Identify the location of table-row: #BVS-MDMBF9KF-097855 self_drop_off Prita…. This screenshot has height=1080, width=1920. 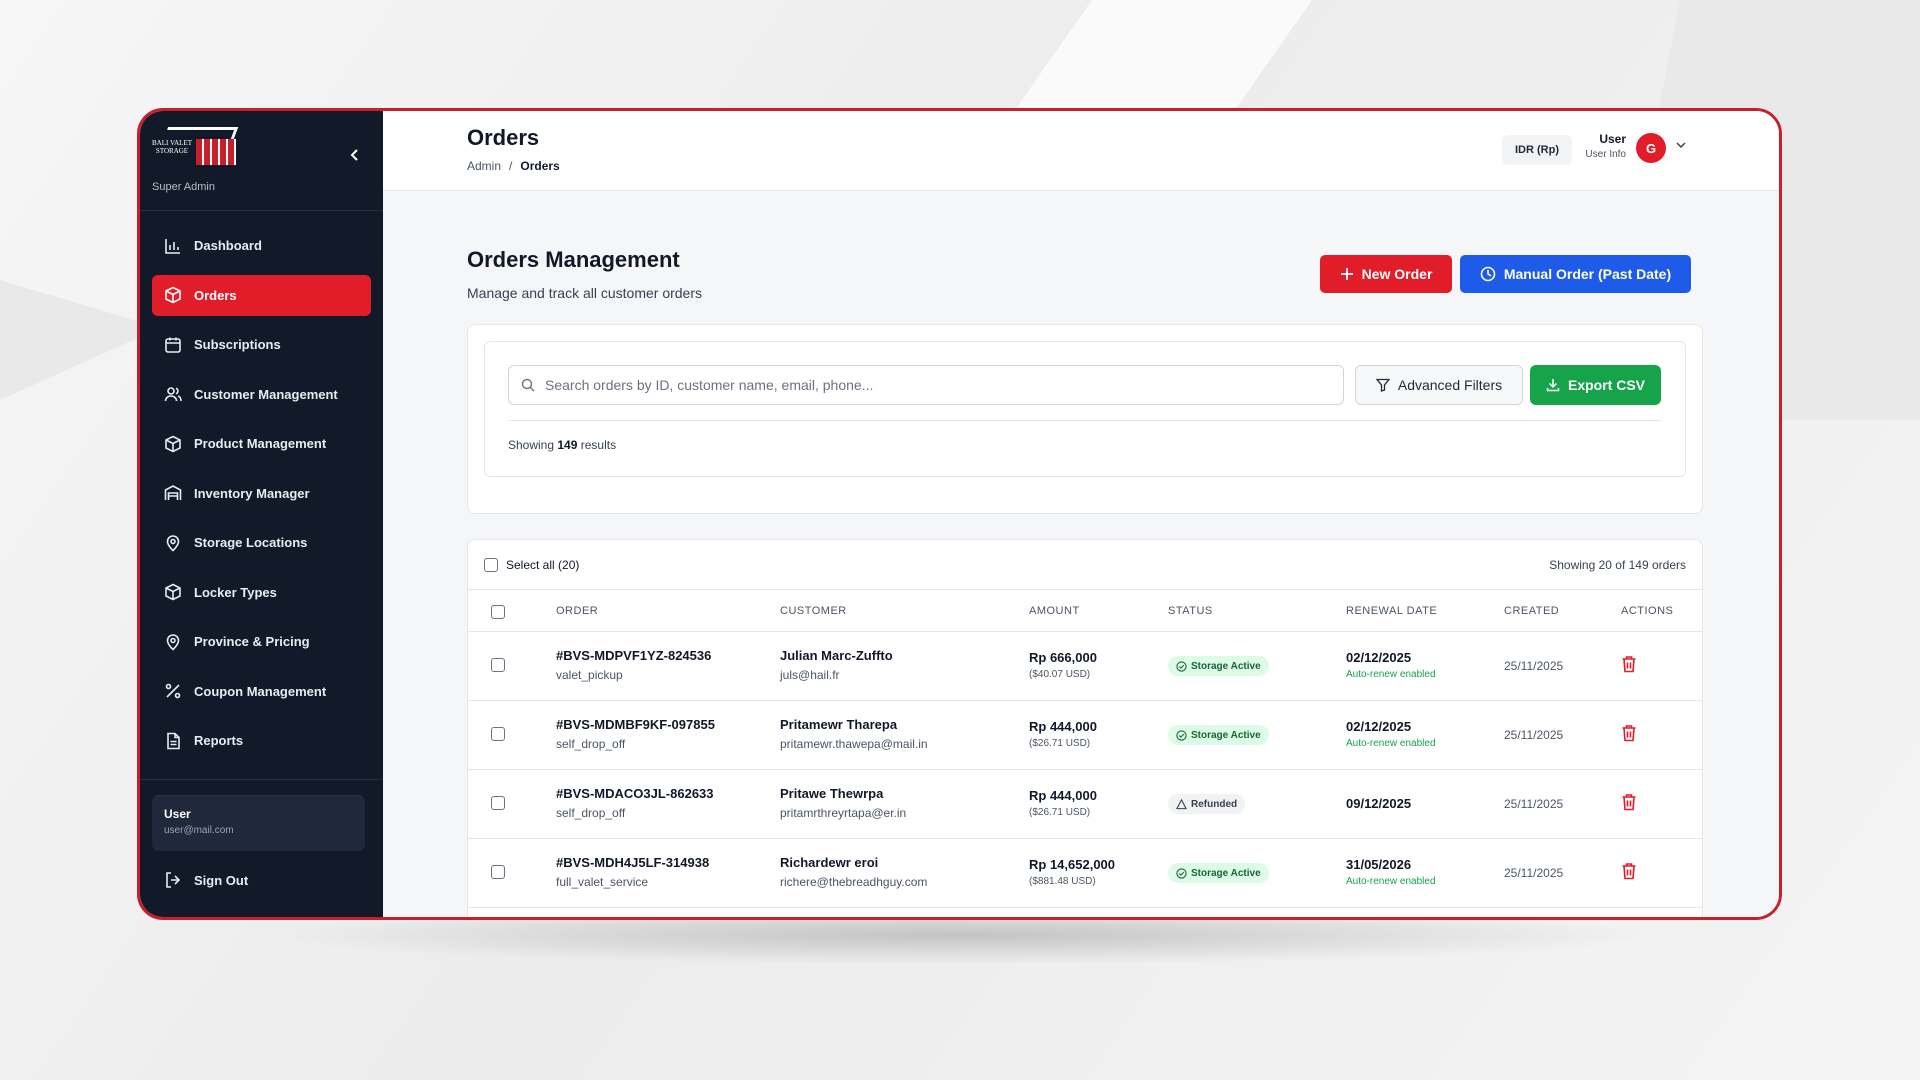
(1085, 735).